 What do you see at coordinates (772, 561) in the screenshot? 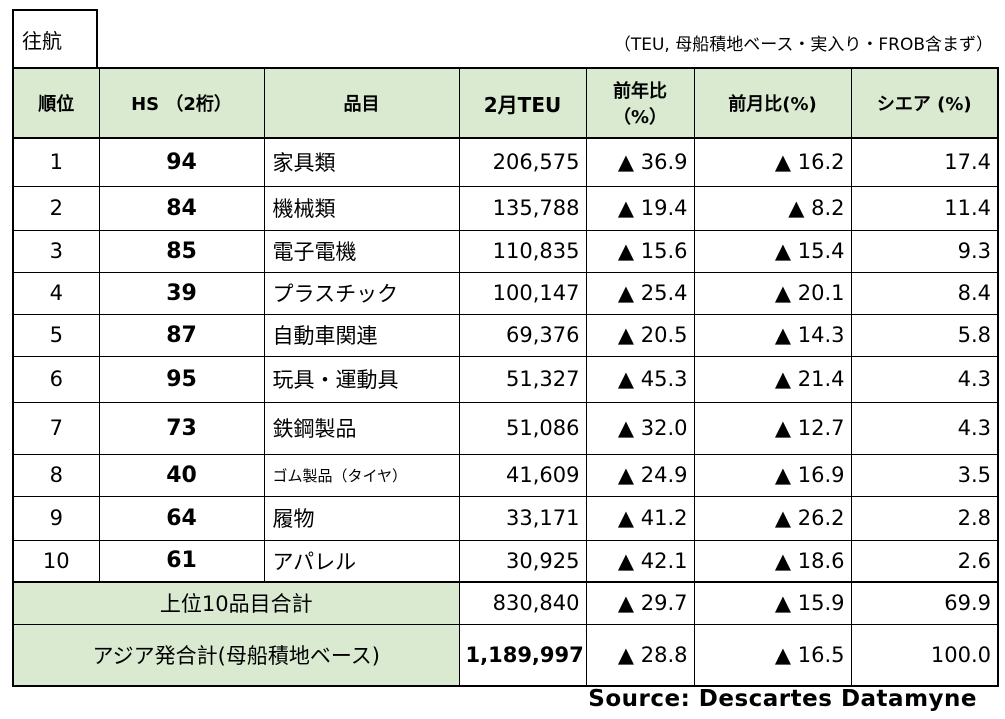
I see `mom-cell: ▲ 18.6` at bounding box center [772, 561].